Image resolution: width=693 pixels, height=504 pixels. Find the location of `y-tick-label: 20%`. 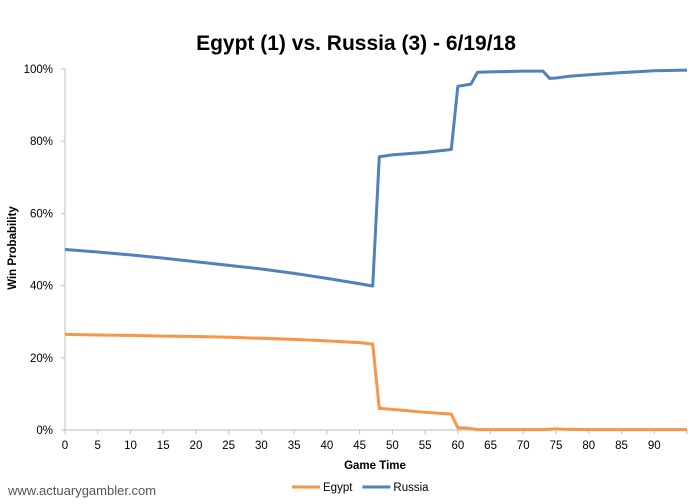

y-tick-label: 20% is located at coordinates (41, 359).